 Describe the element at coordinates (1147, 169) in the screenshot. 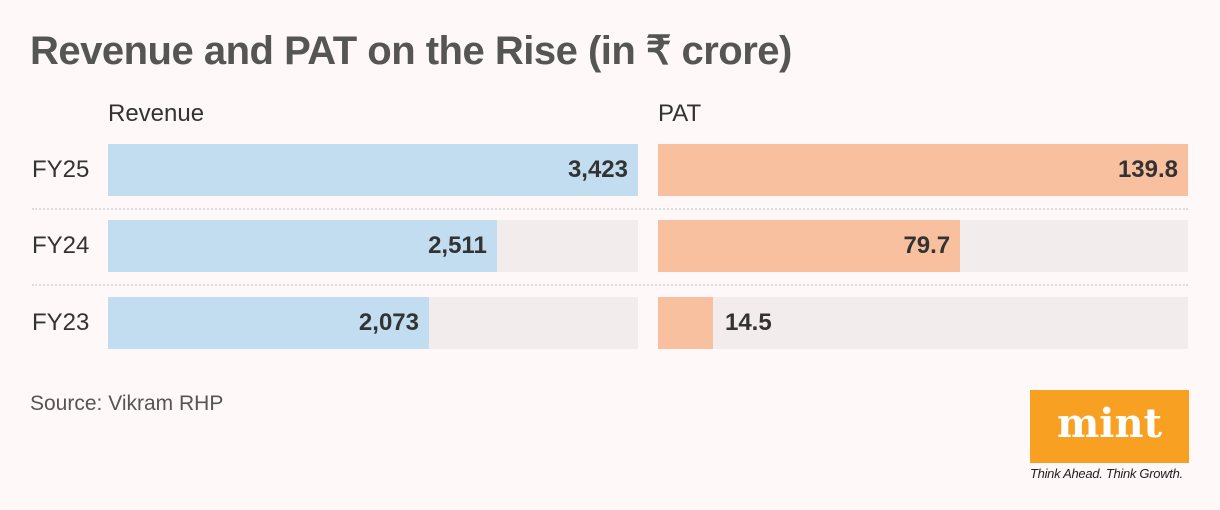

I see `data-label: 139.8` at that location.